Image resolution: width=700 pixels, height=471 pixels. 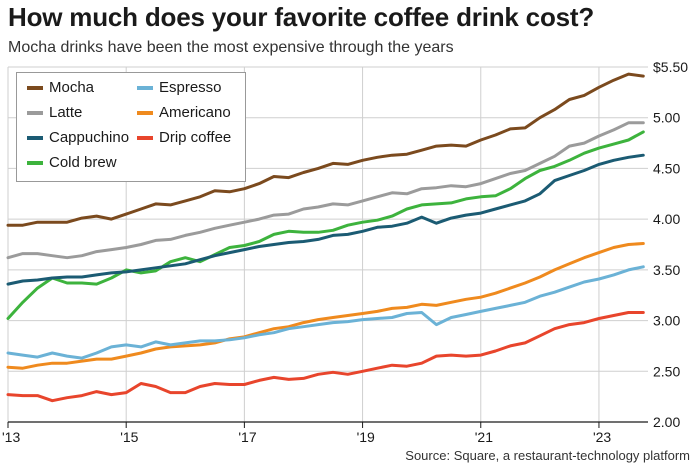 I want to click on x-tick-labels: '13 '15 '17 '19 '21 '23, so click(x=306, y=437).